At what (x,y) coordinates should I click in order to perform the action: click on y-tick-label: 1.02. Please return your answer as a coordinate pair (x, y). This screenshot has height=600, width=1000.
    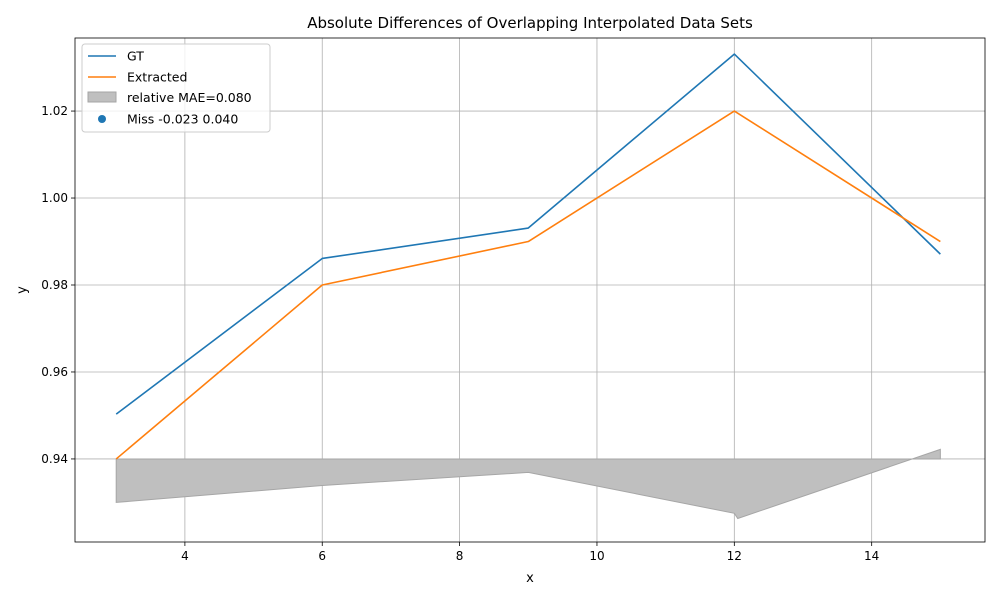
    Looking at the image, I should click on (54, 111).